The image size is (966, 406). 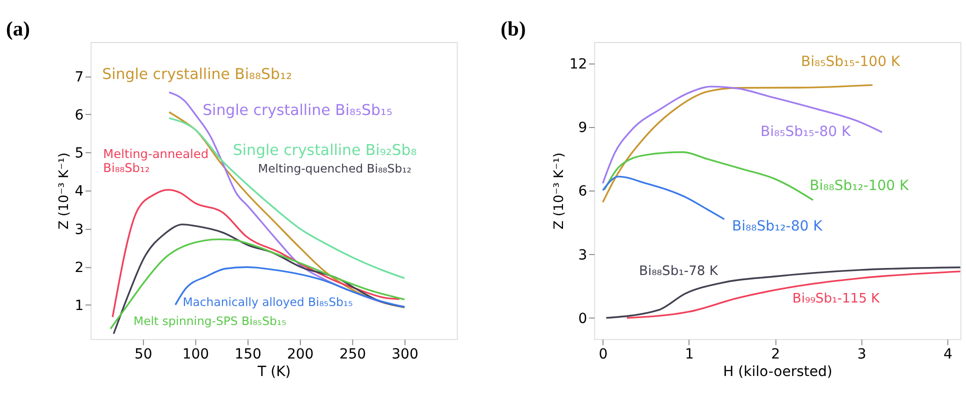 What do you see at coordinates (689, 354) in the screenshot?
I see `x-tick-label: 1` at bounding box center [689, 354].